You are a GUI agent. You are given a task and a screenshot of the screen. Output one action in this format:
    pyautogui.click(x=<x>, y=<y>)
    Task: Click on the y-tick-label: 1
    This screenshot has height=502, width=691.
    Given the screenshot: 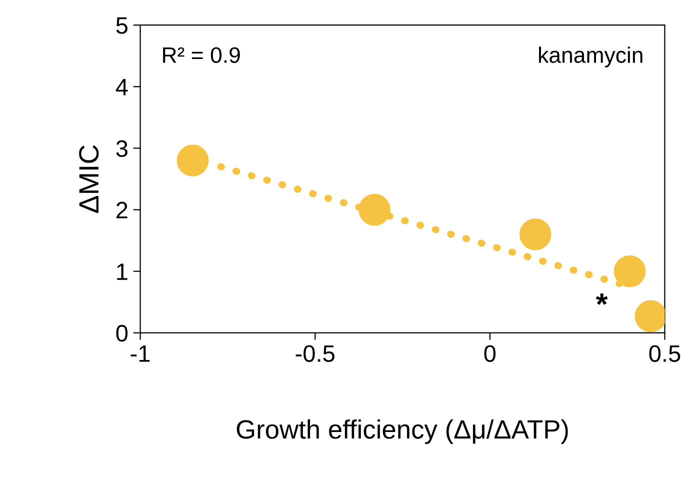 What is the action you would take?
    pyautogui.click(x=122, y=272)
    